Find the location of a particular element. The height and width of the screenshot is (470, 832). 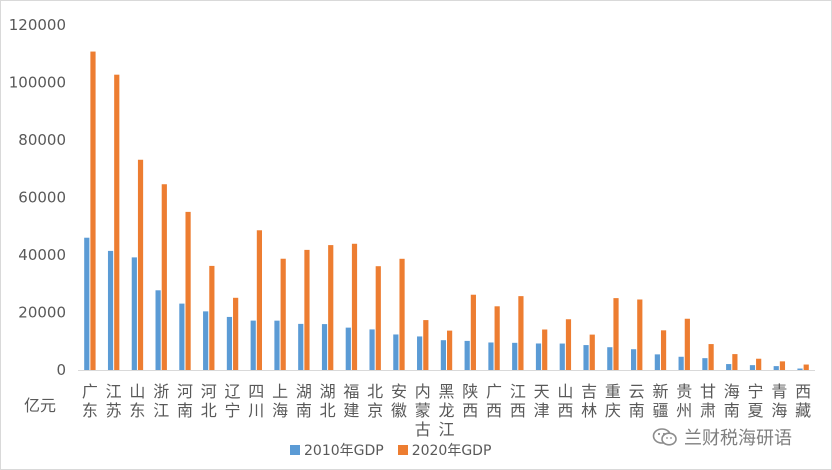

legend-swatch-2020 is located at coordinates (402, 450).